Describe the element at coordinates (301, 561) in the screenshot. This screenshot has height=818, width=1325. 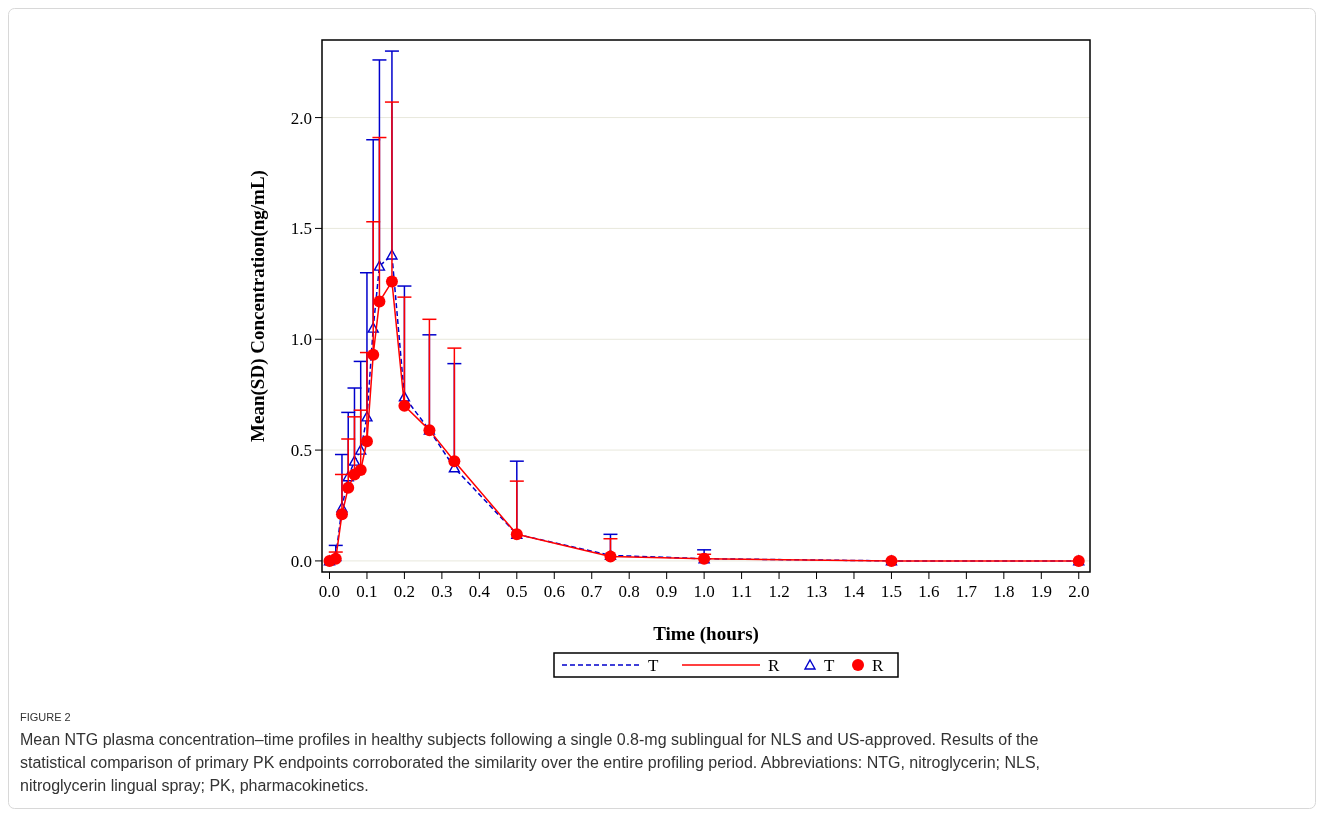
I see `y-tick-label: 0.0` at that location.